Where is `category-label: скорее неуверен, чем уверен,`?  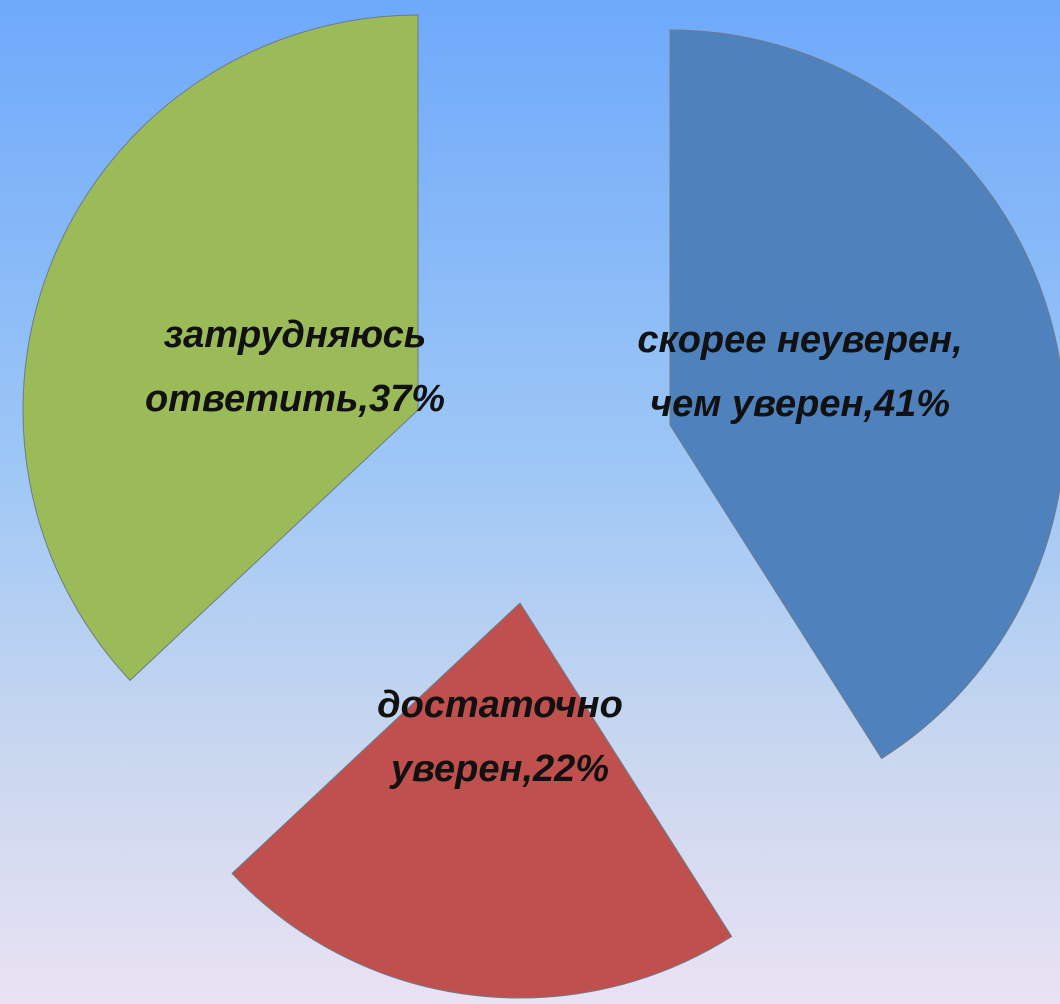 category-label: скорее неуверен, чем уверен, is located at coordinates (800, 372).